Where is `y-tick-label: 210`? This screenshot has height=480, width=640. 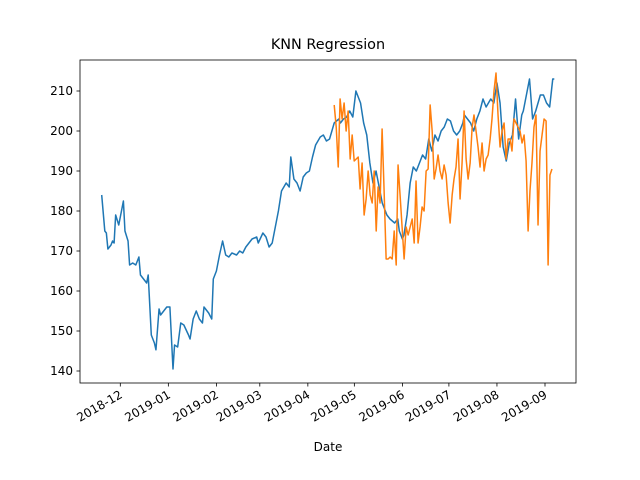
y-tick-label: 210 is located at coordinates (61, 91).